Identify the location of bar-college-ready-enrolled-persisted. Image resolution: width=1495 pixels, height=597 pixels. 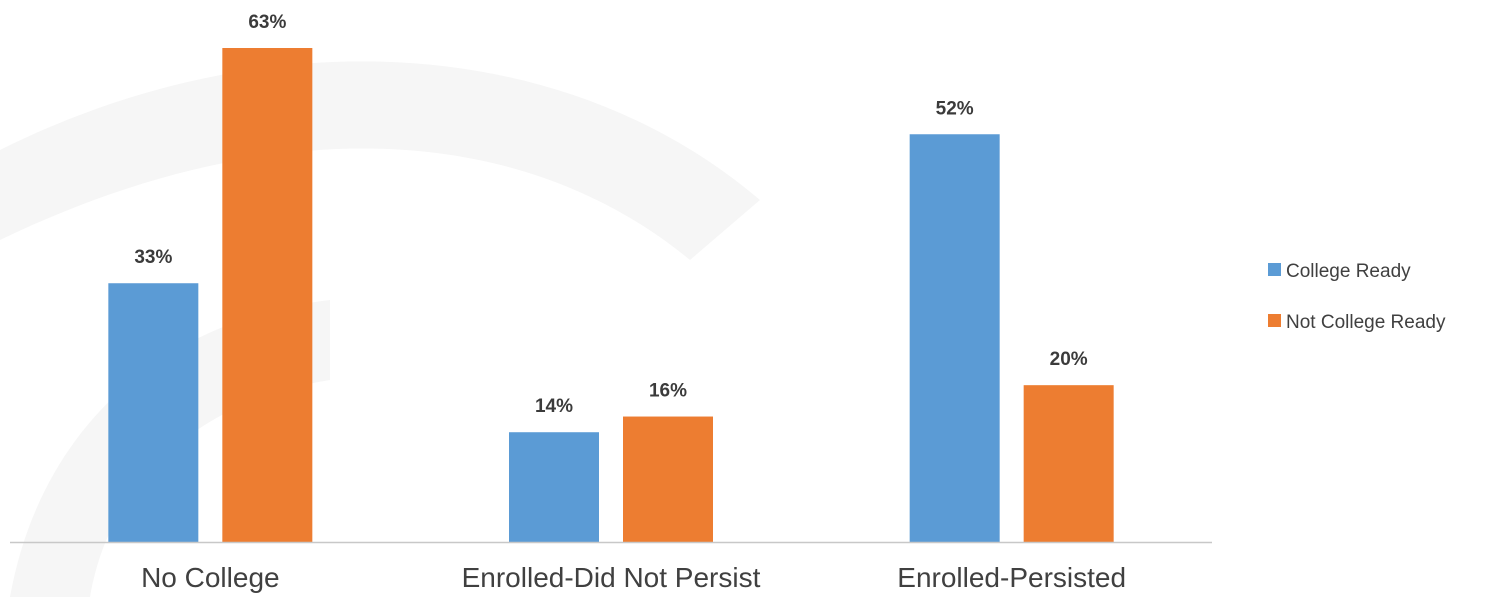
(954, 338).